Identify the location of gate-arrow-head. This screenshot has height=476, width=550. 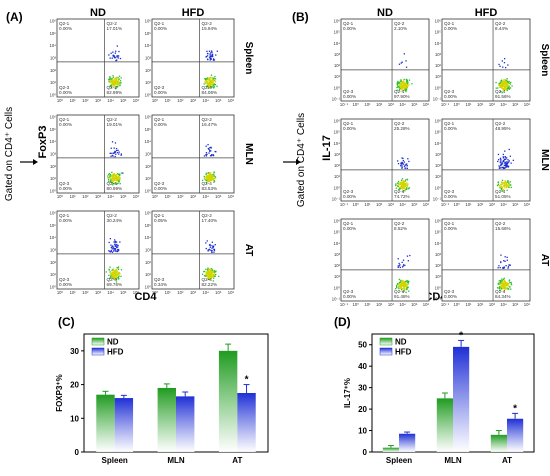
(298, 162).